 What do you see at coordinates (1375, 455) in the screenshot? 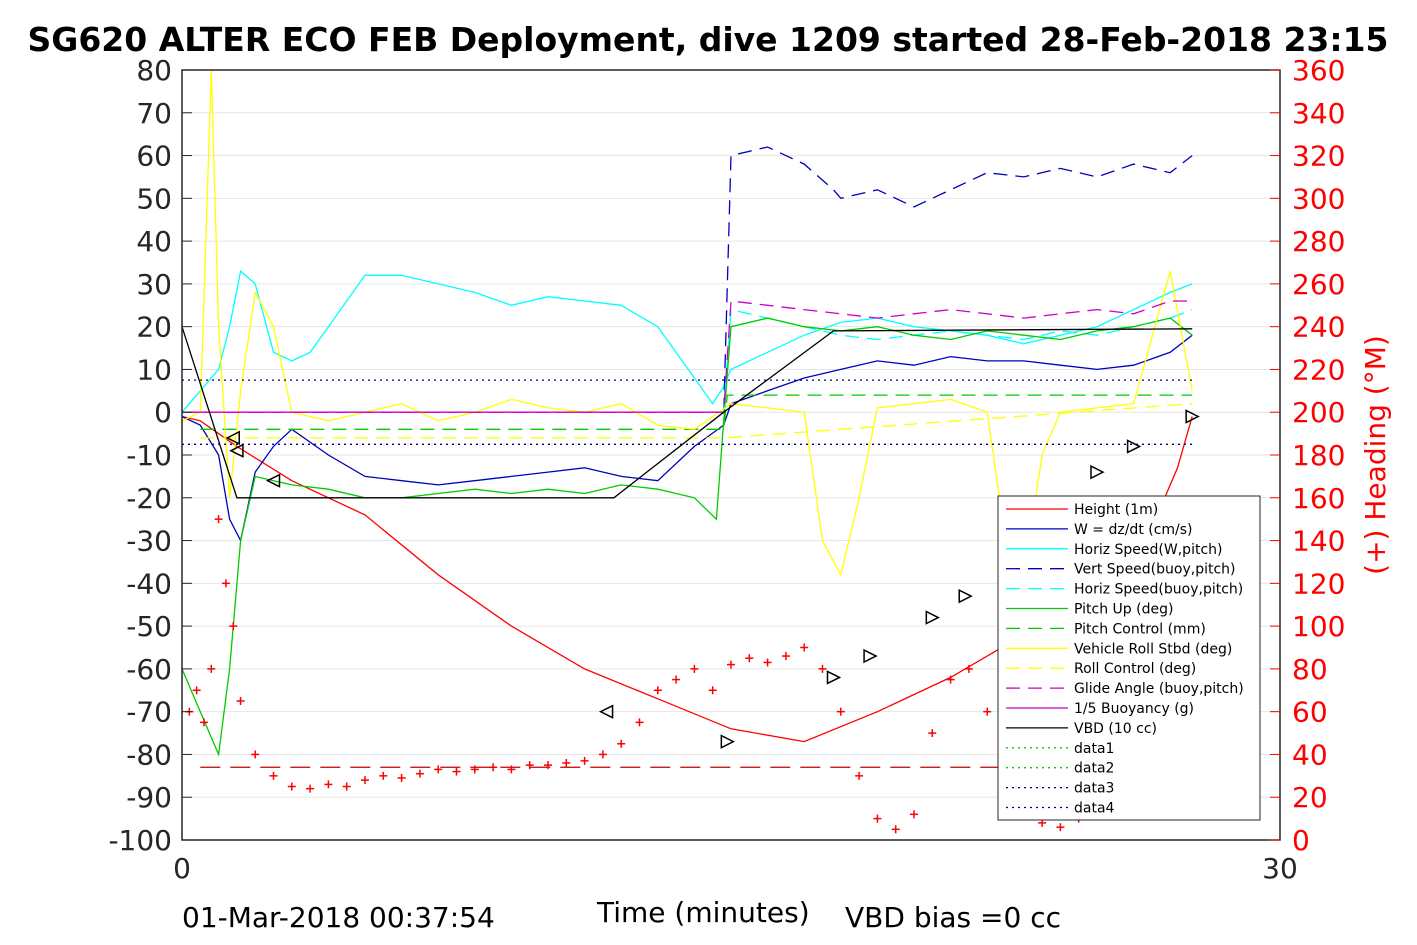
I see `y-axis-right-label: (+) Heading (°M)` at bounding box center [1375, 455].